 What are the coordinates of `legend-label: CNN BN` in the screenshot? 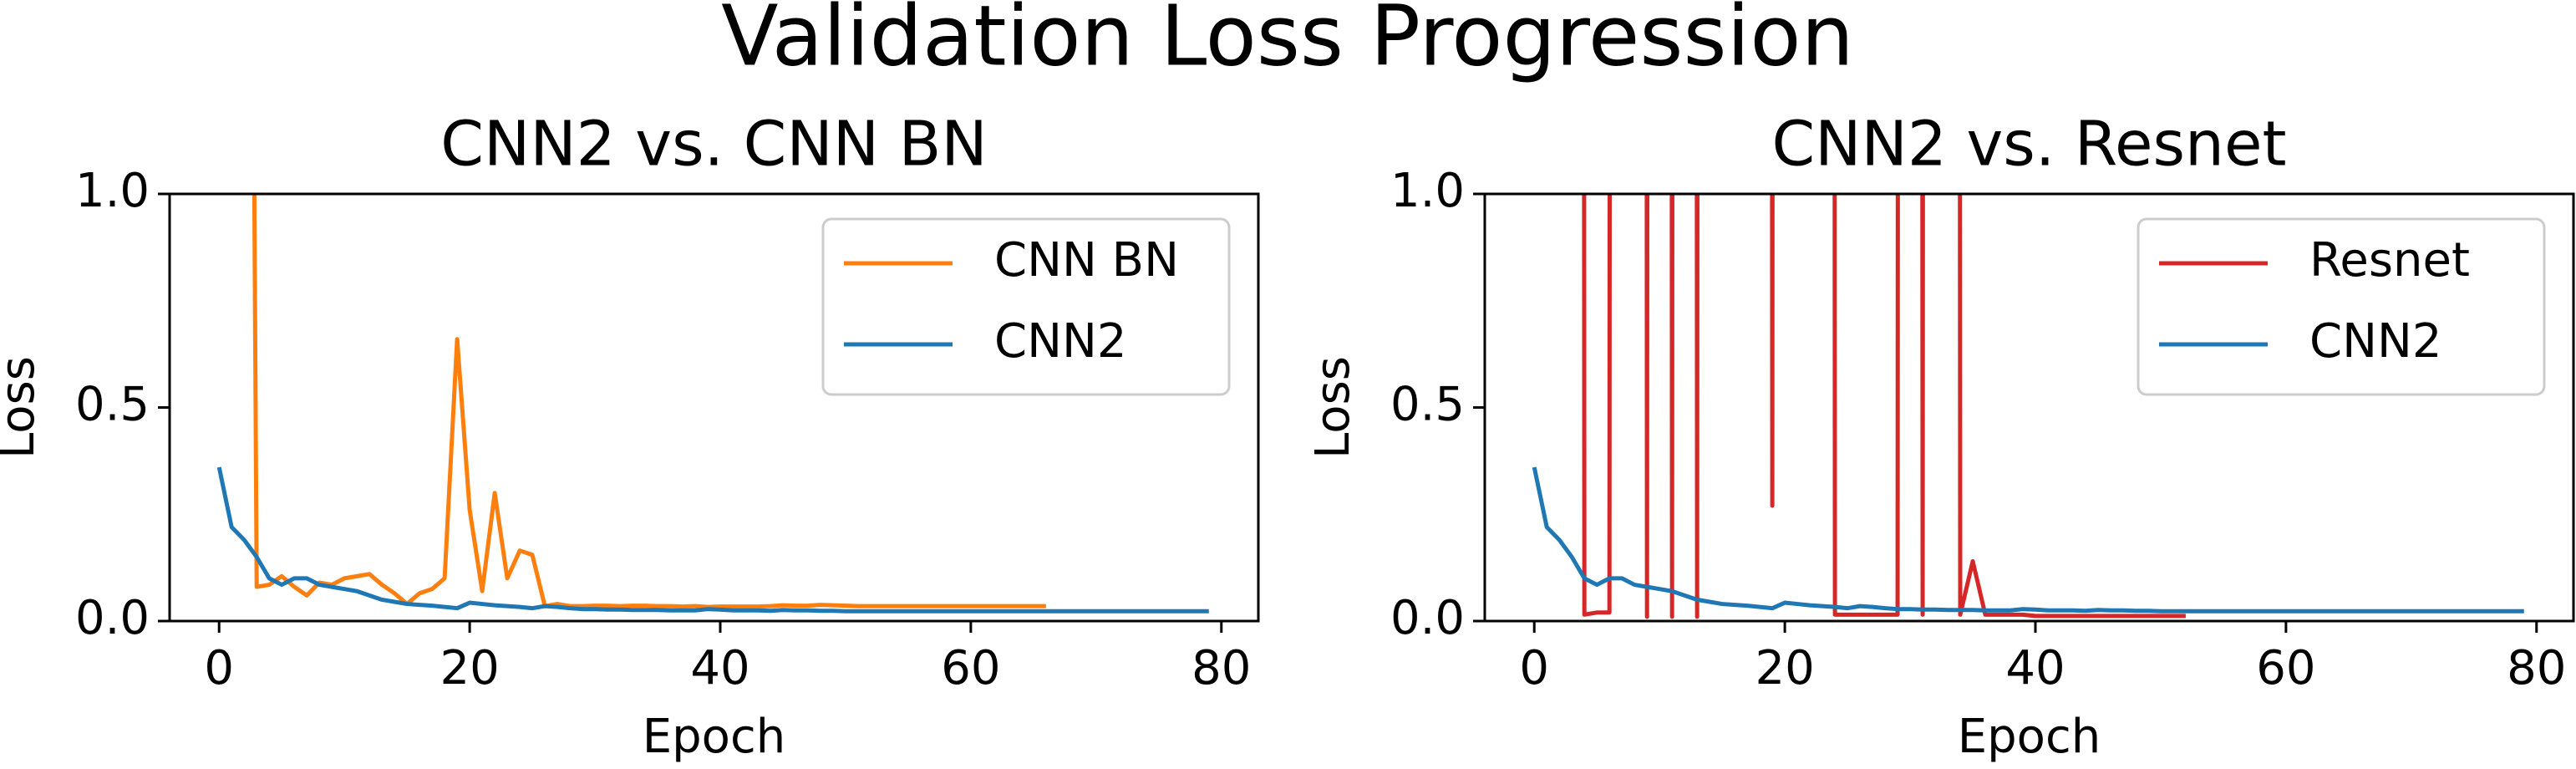 It's located at (1086, 260).